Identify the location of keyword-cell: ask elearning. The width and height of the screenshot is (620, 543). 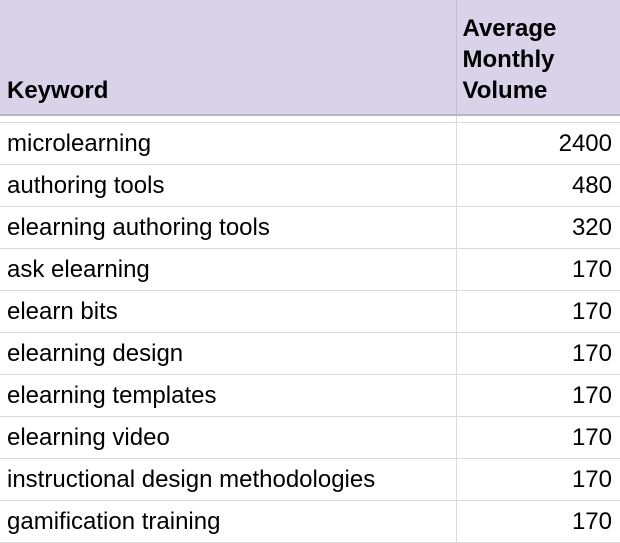
(228, 269).